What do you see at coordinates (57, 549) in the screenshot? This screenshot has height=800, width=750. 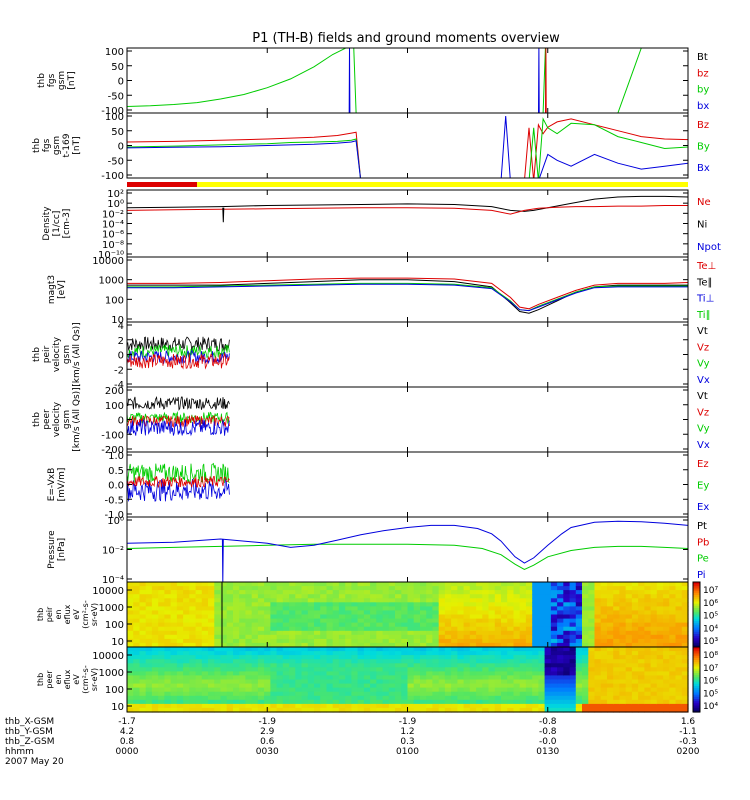 I see `y-axis-label: Pressure [nPa]` at bounding box center [57, 549].